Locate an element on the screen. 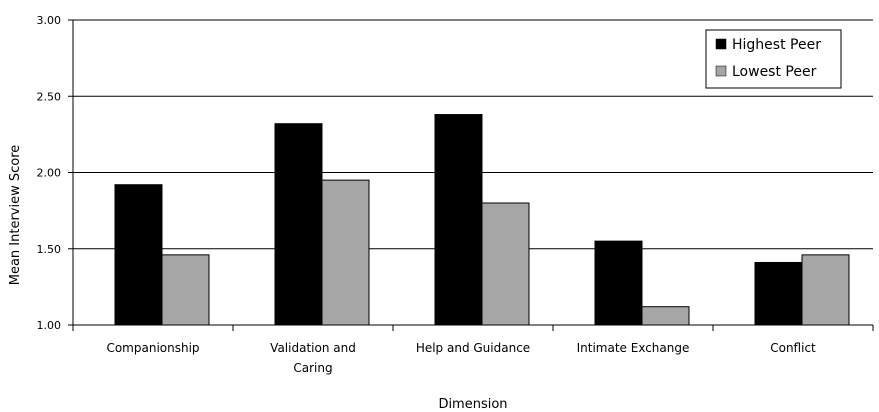  legend-swatch-lowest-peer is located at coordinates (721, 71).